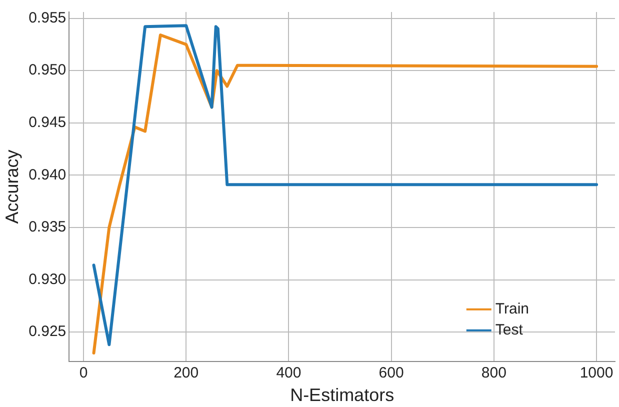  I want to click on x-tick-label: 600, so click(391, 373).